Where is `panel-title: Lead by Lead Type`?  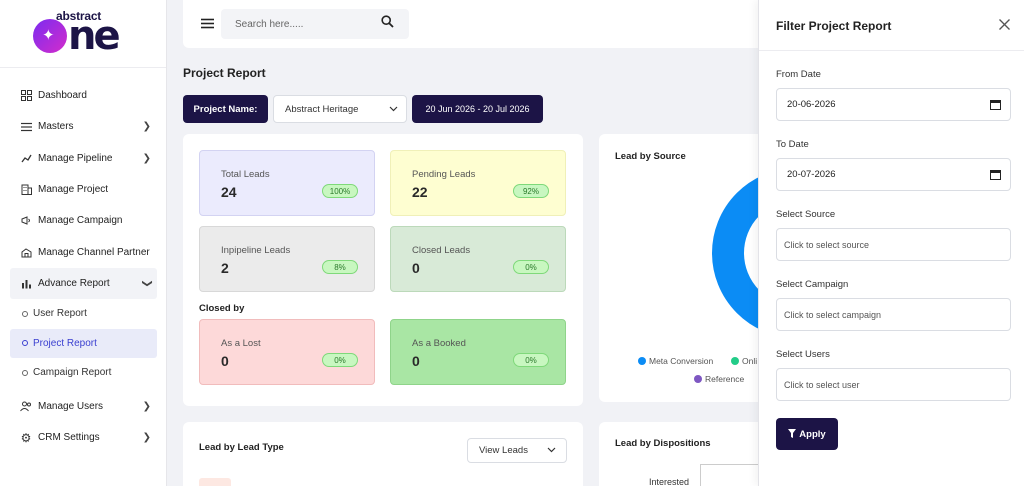 panel-title: Lead by Lead Type is located at coordinates (241, 447).